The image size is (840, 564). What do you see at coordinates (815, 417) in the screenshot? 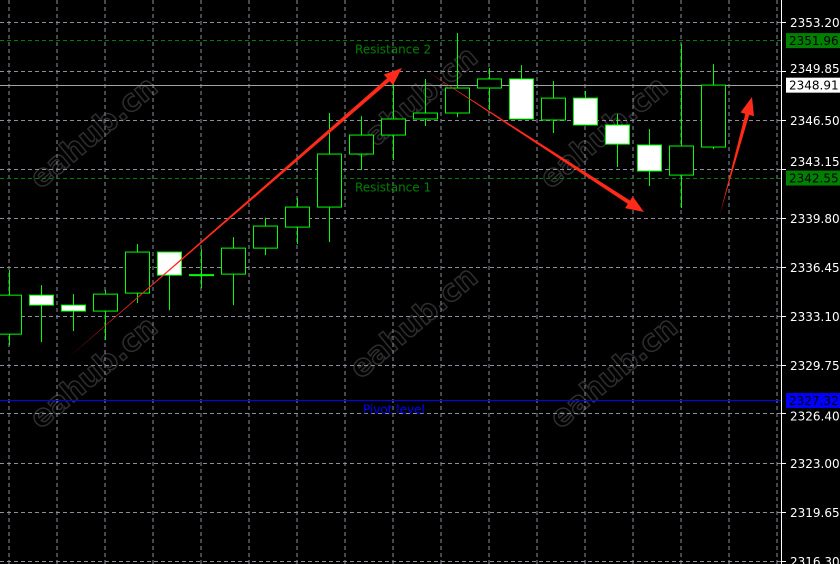
I see `y-tick-label: 2326.40` at bounding box center [815, 417].